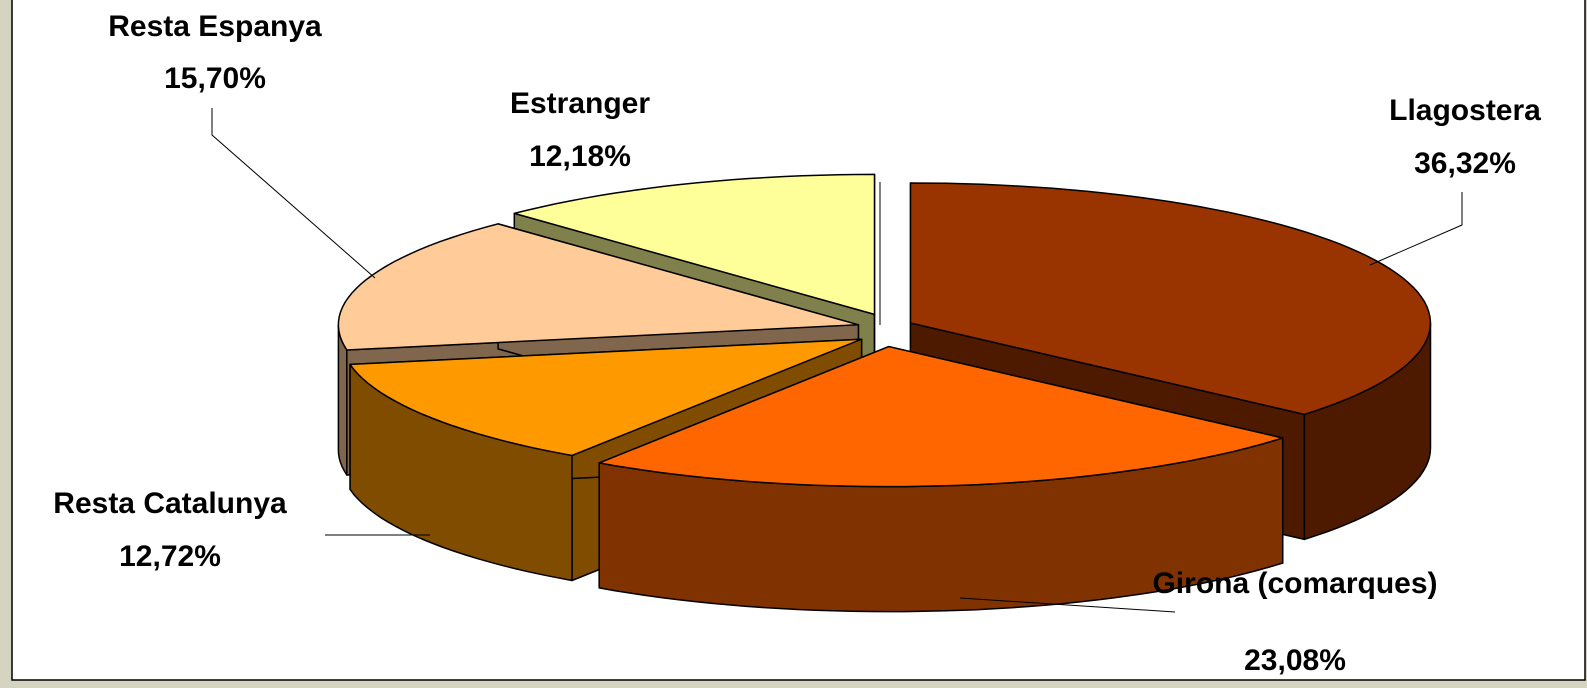 The width and height of the screenshot is (1587, 688). What do you see at coordinates (580, 103) in the screenshot?
I see `category-label: Estranger` at bounding box center [580, 103].